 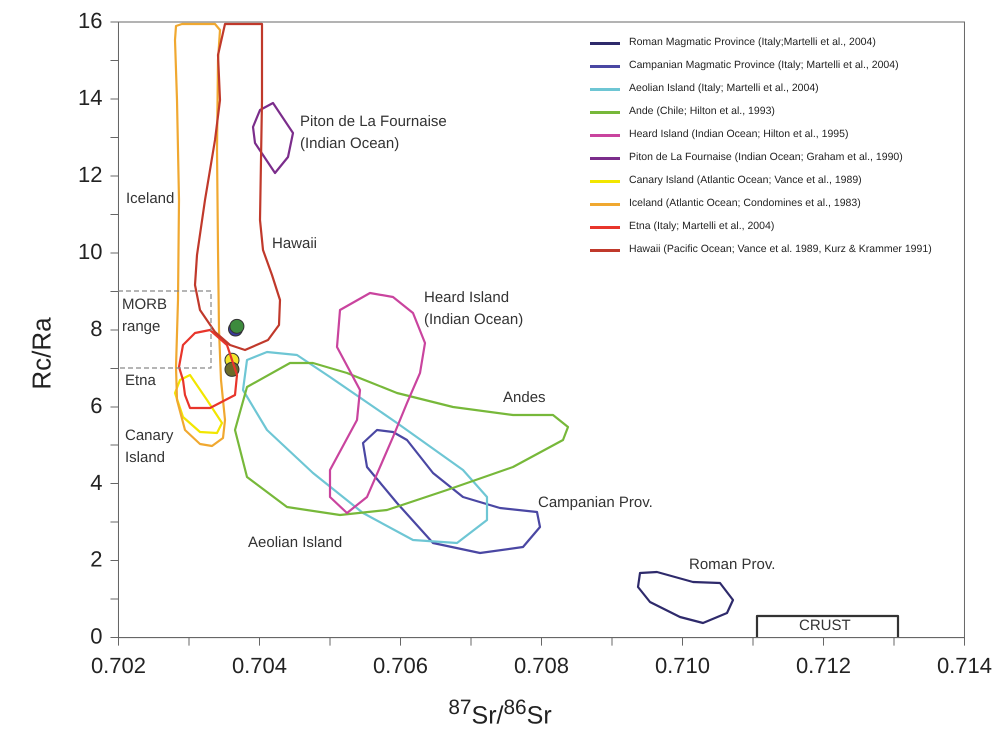 What do you see at coordinates (732, 565) in the screenshot?
I see `annotation: Roman Prov.` at bounding box center [732, 565].